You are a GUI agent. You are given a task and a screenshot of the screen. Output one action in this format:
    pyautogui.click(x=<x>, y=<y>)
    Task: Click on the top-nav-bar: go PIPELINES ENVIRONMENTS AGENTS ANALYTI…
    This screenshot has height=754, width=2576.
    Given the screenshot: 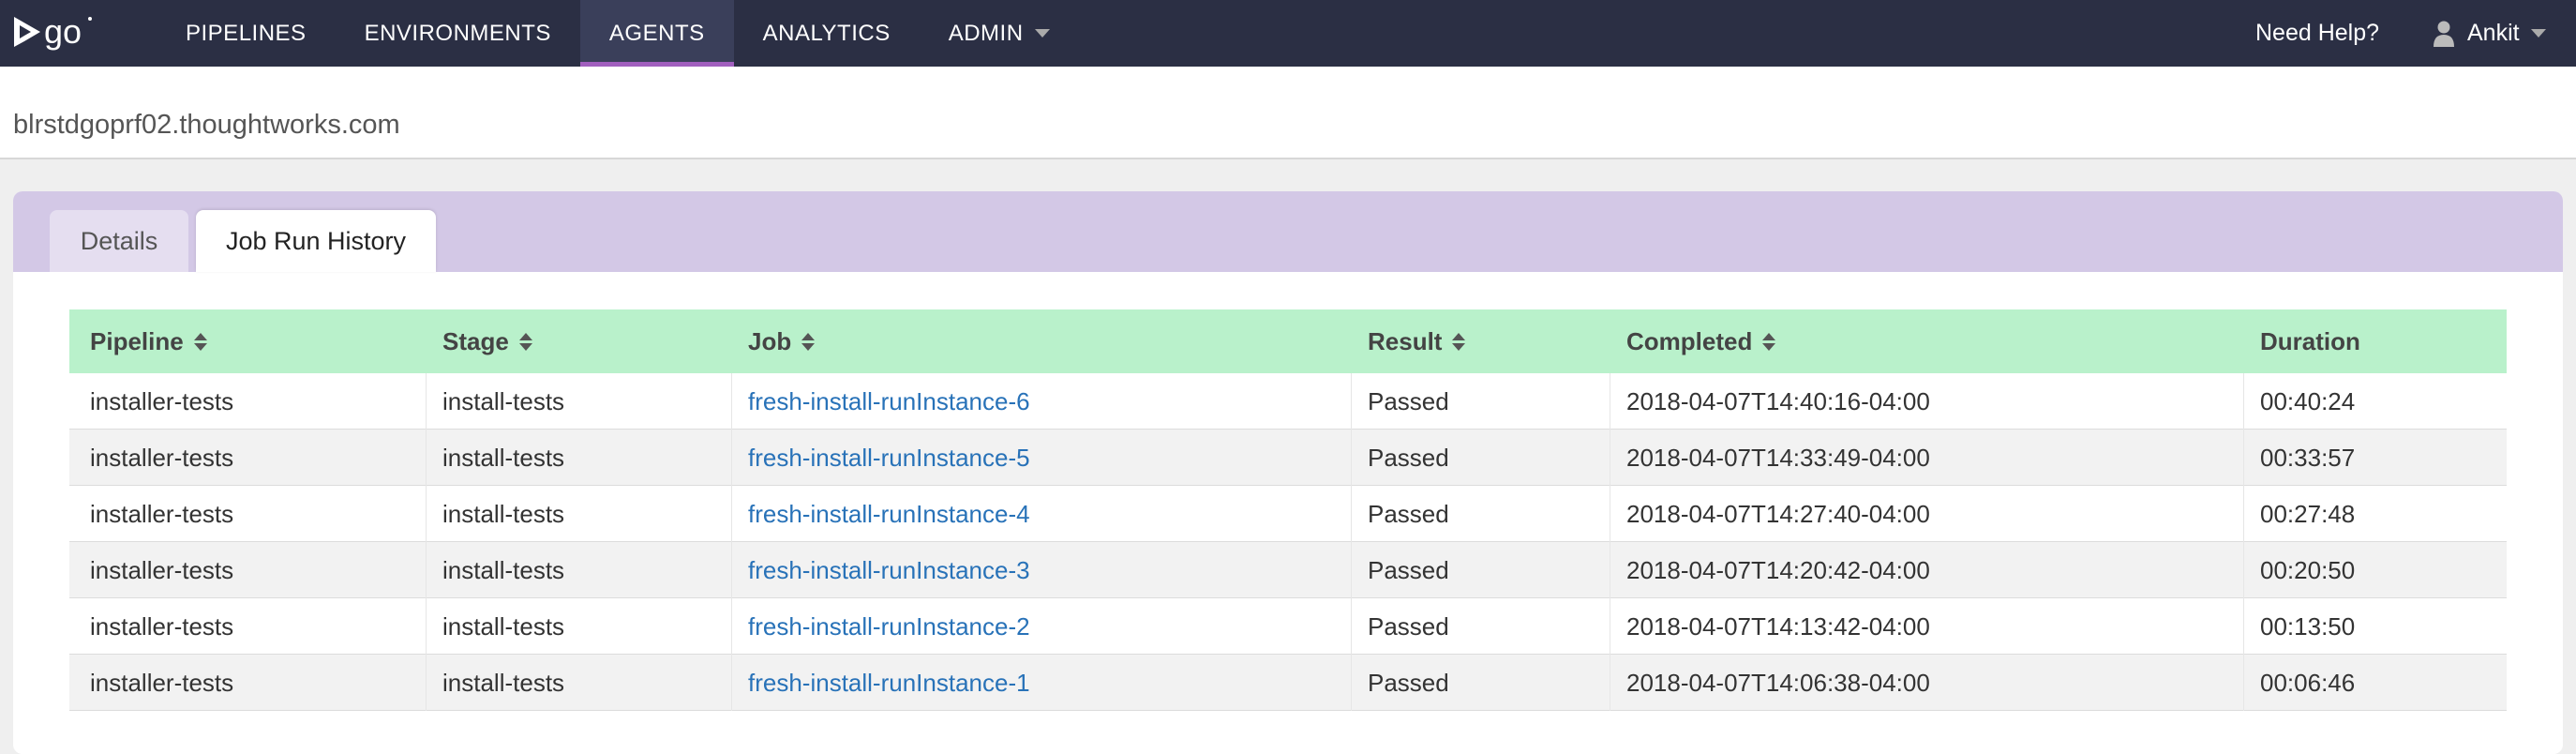 What is the action you would take?
    pyautogui.click(x=1288, y=33)
    